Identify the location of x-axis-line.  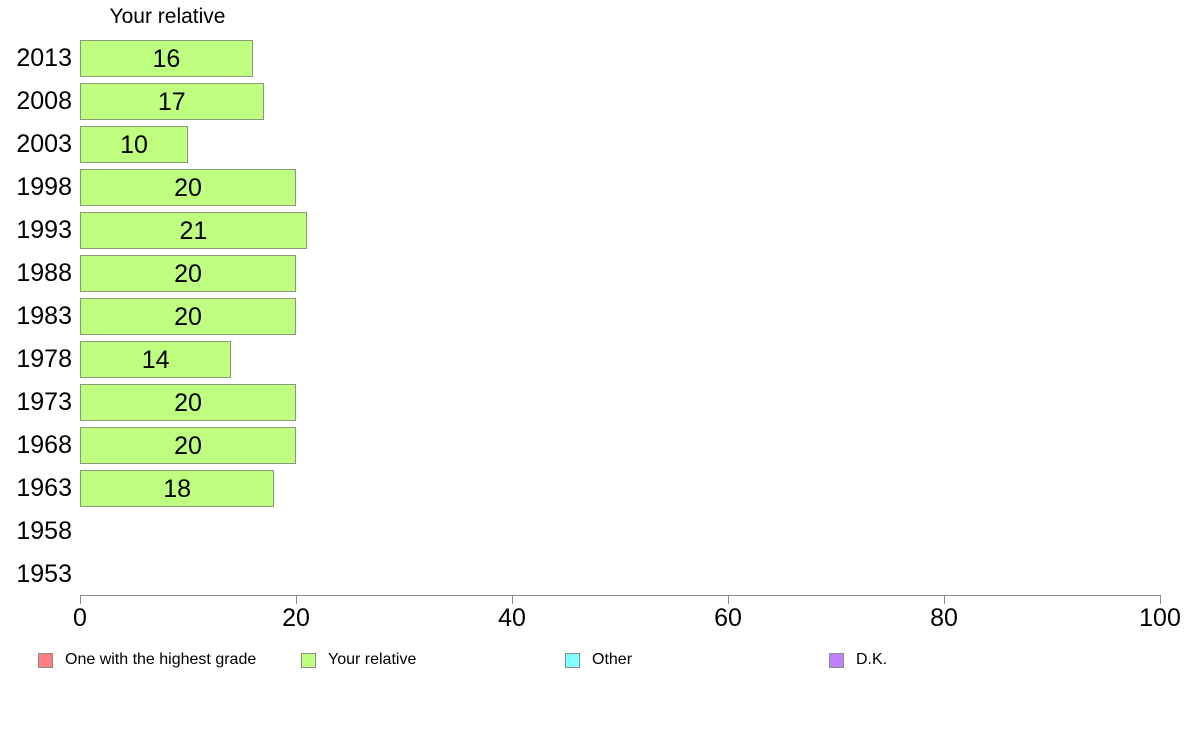
(620, 595).